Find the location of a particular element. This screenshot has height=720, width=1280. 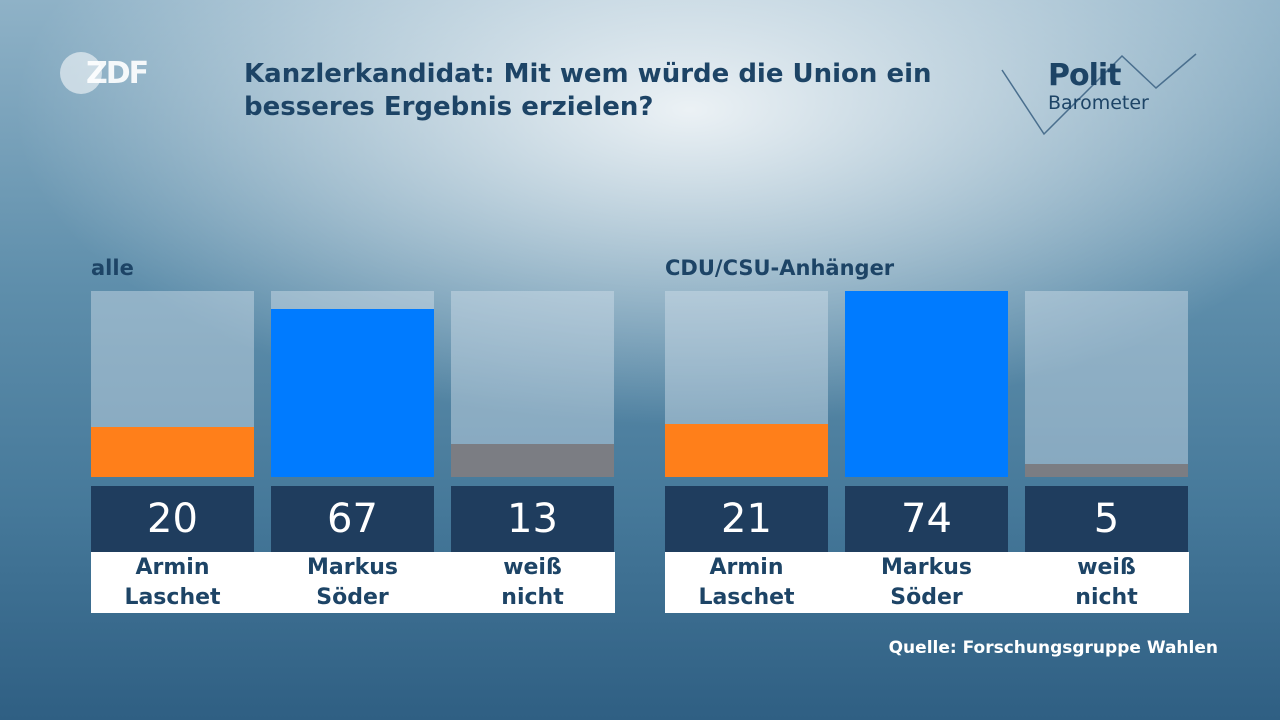

source-note: Quelle: Forschungsgruppe Wahlen is located at coordinates (1053, 648).